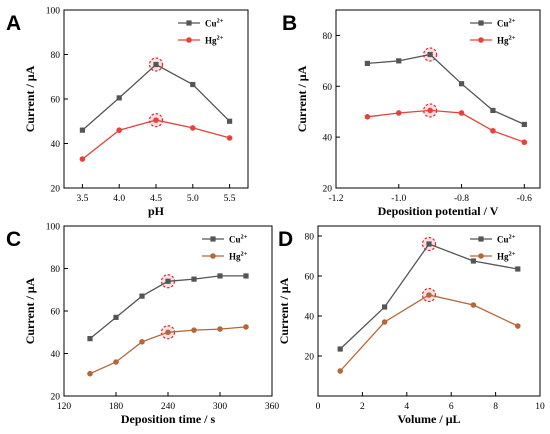  I want to click on x-axis-label: Deposition potential / V, so click(438, 211).